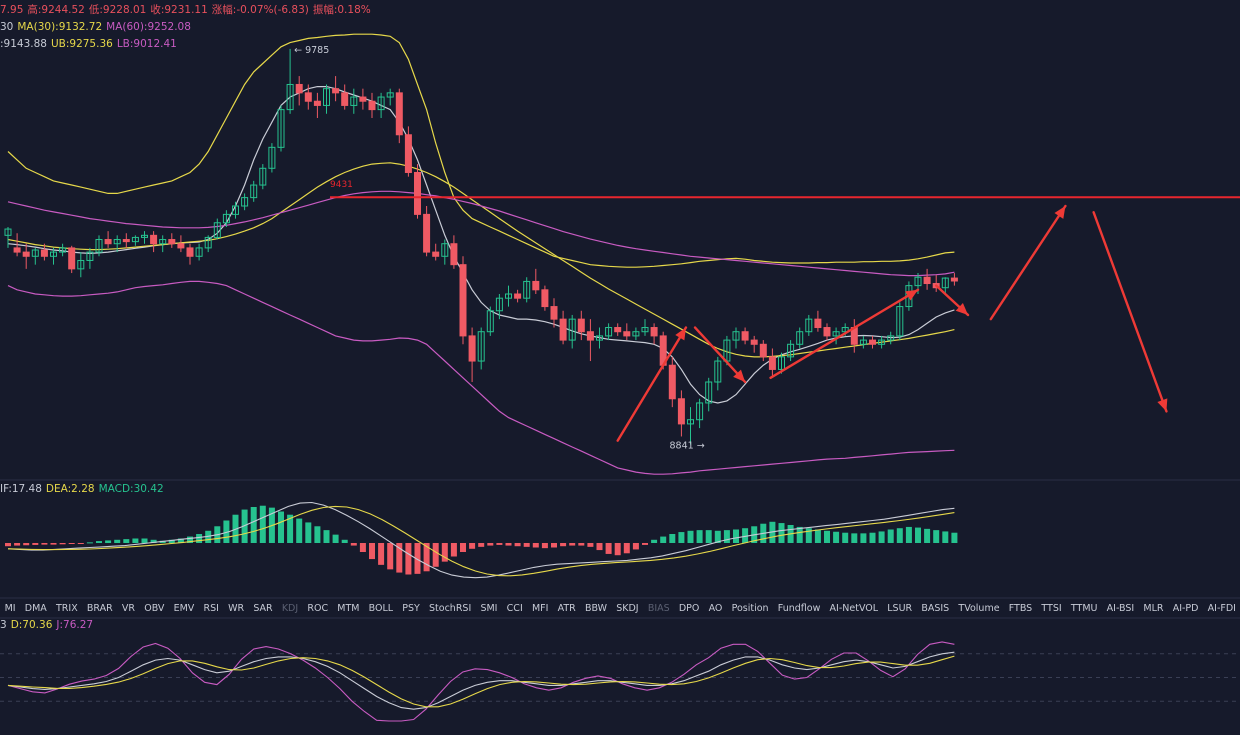 The height and width of the screenshot is (735, 1240). What do you see at coordinates (10, 608) in the screenshot?
I see `tab-mi: MI` at bounding box center [10, 608].